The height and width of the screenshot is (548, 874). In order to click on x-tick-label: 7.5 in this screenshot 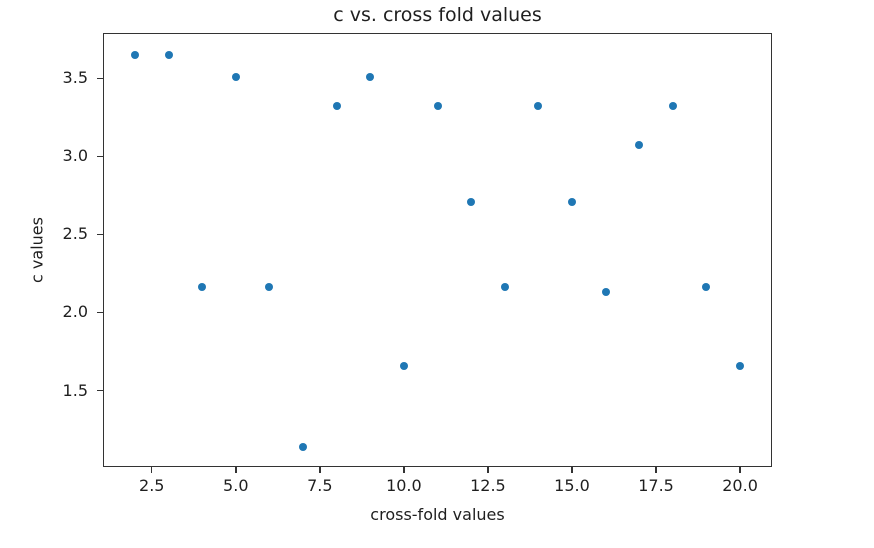, I will do `click(320, 485)`.